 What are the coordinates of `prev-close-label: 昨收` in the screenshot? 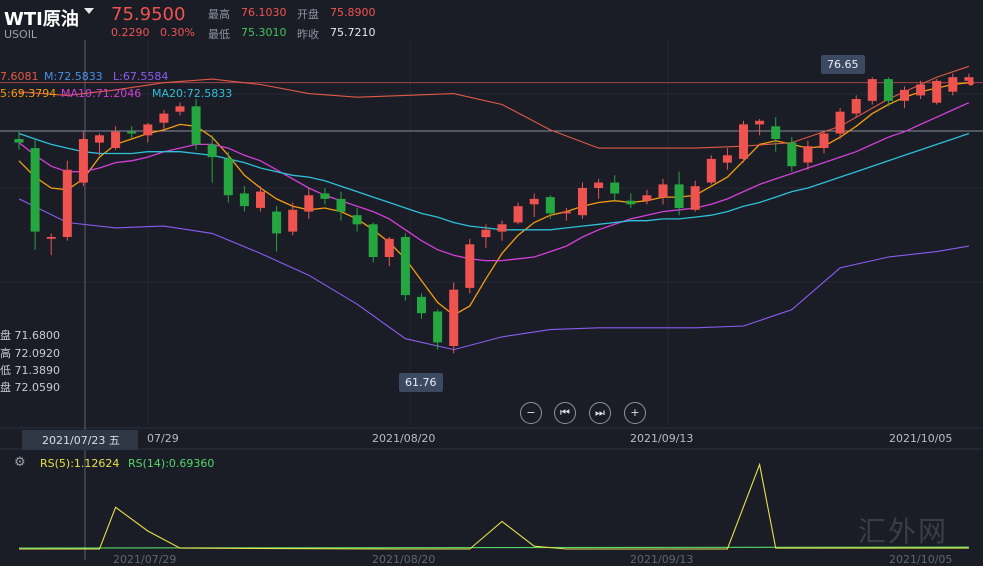 It's located at (308, 34).